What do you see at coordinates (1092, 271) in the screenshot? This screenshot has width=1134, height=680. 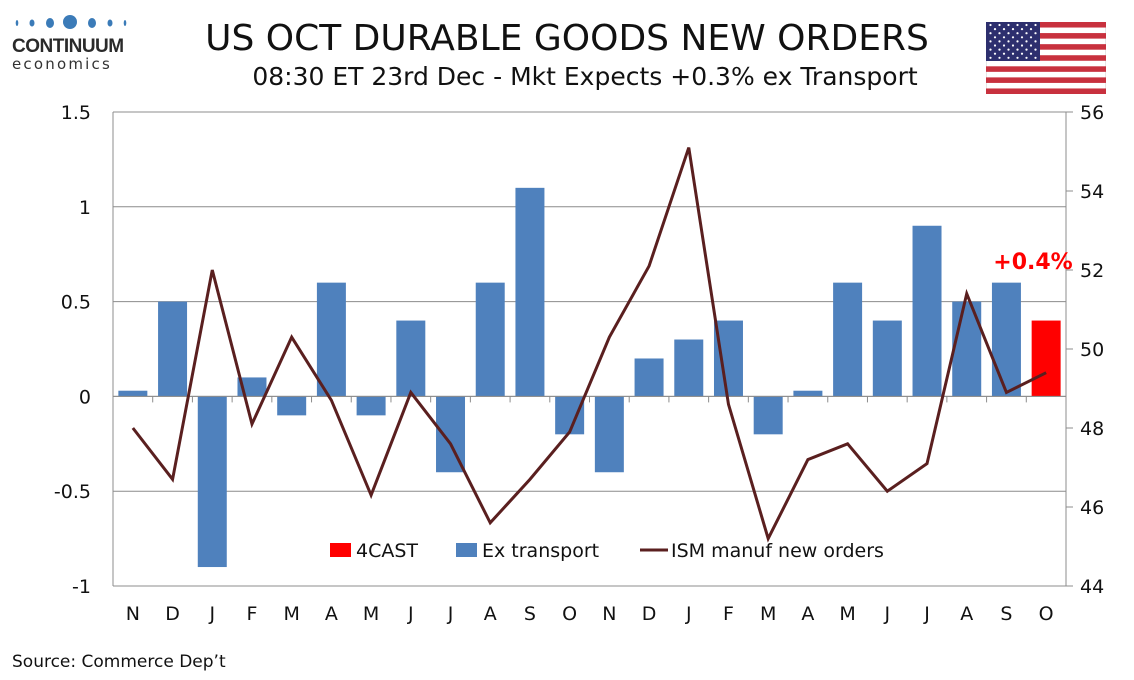 I see `right-tick-label: 52` at bounding box center [1092, 271].